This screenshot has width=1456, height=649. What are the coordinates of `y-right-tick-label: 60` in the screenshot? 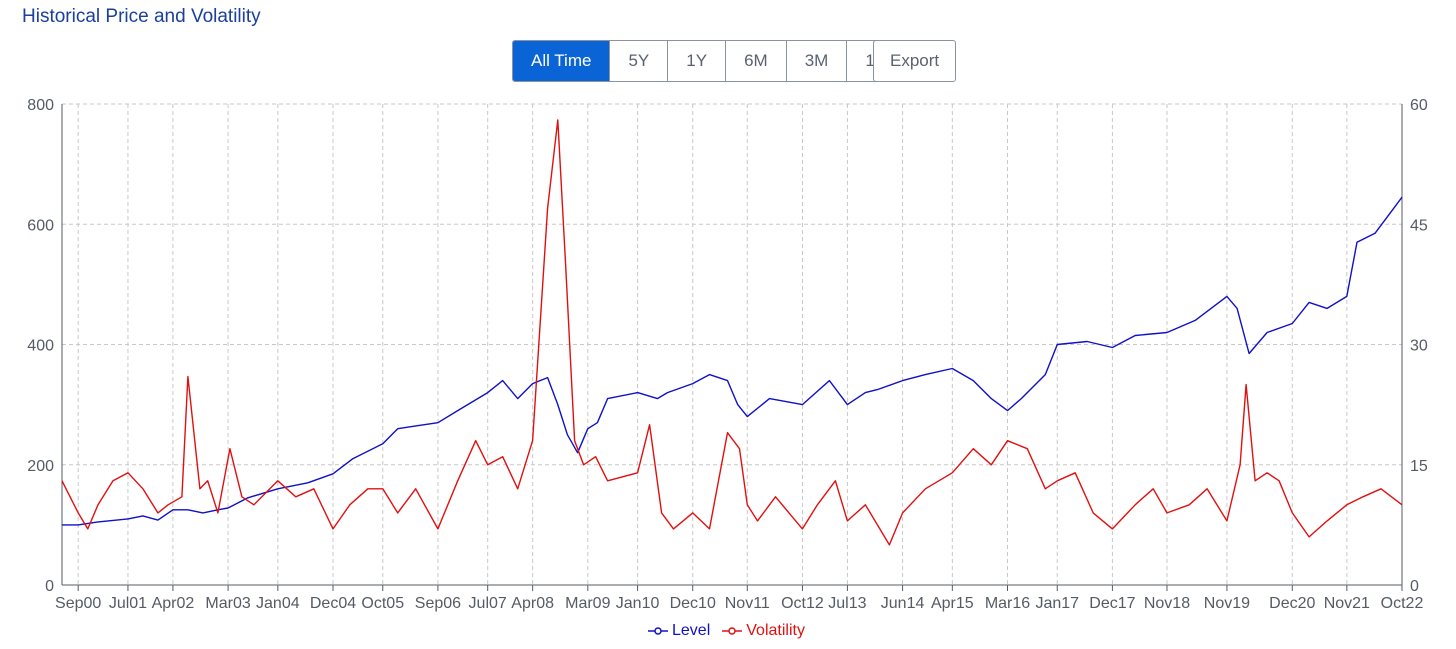 It's located at (1419, 105).